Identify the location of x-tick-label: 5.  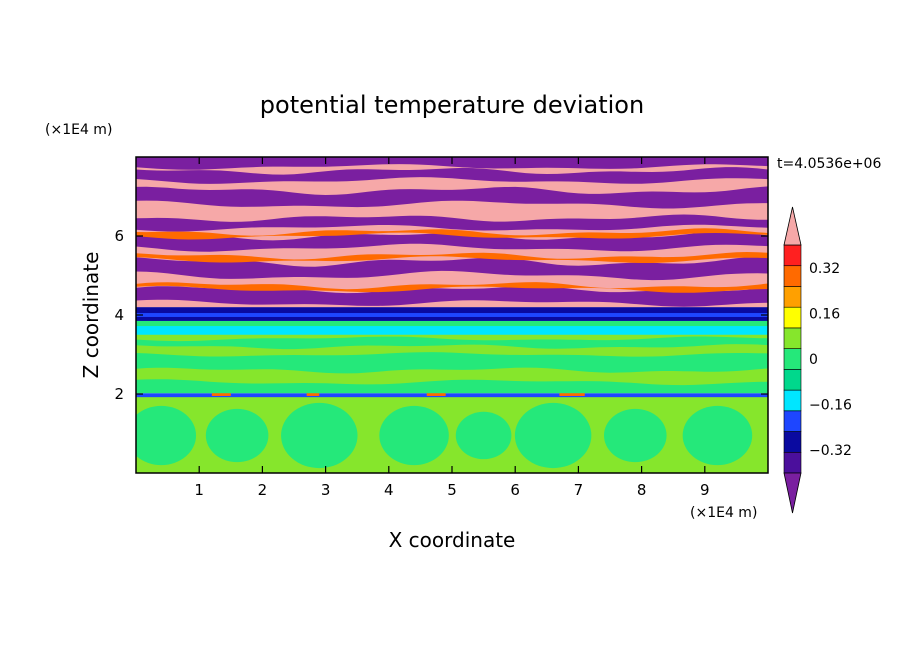
(452, 490).